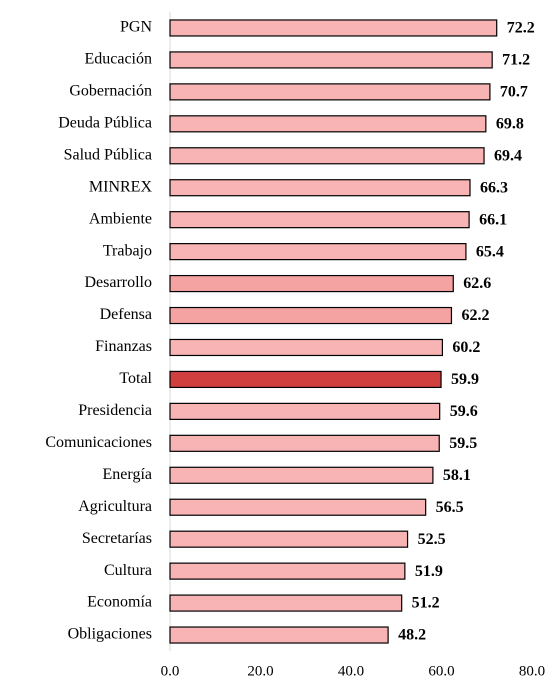 The width and height of the screenshot is (550, 683). I want to click on y-tick-label: Deuda Pública, so click(105, 122).